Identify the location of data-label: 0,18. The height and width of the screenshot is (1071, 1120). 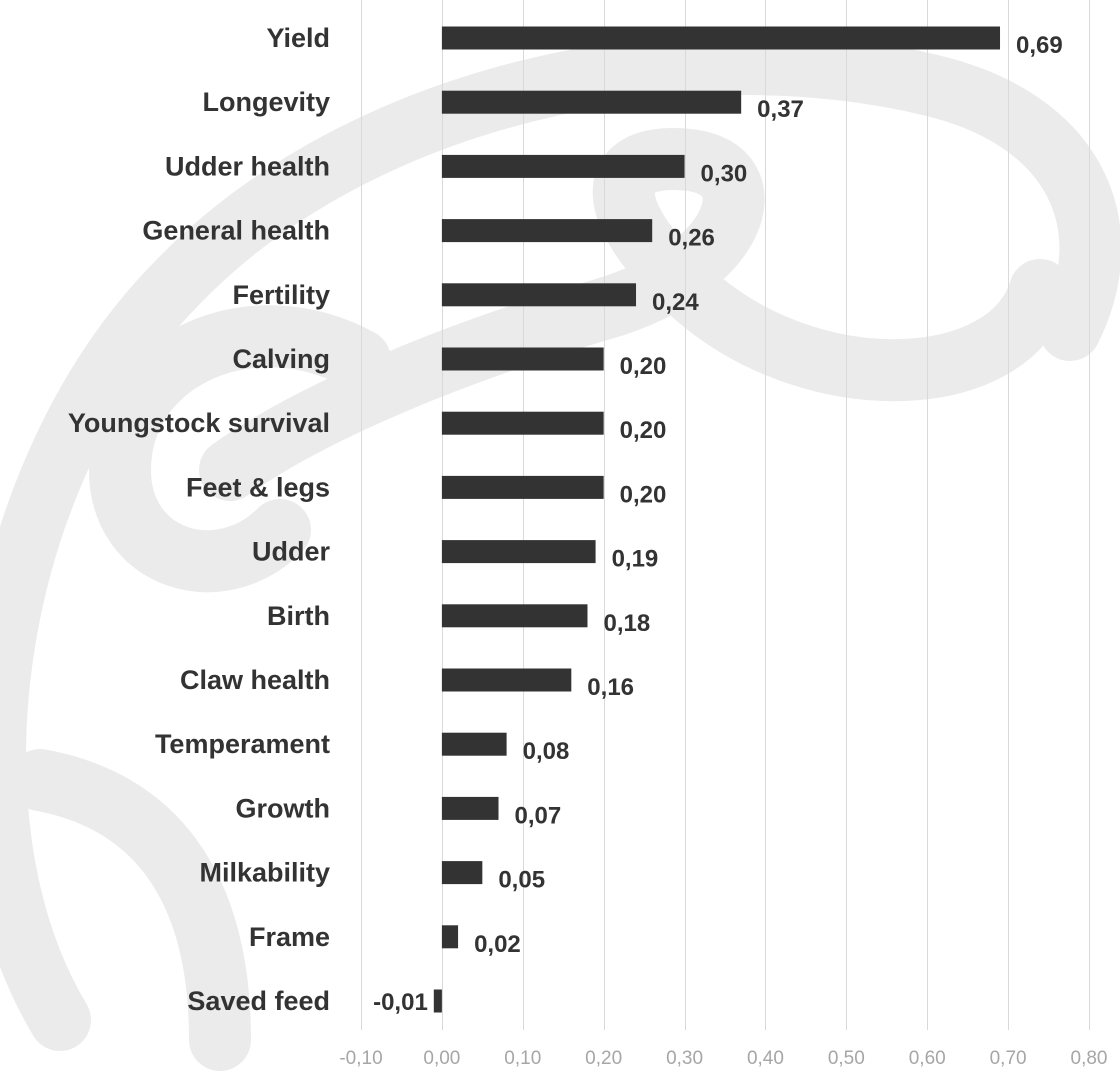
(626, 623).